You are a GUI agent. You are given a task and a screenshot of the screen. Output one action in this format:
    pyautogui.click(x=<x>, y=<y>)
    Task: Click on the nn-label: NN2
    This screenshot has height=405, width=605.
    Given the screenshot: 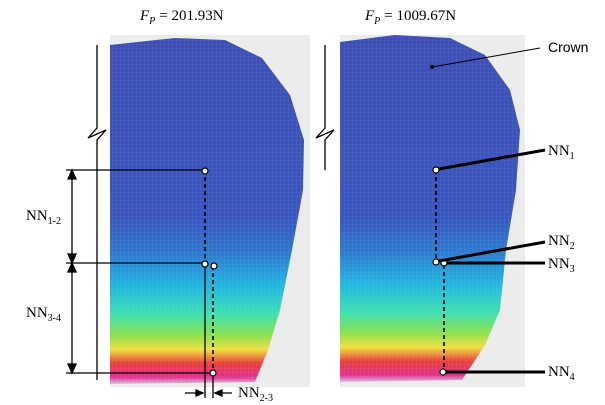 What is the action you would take?
    pyautogui.click(x=561, y=242)
    